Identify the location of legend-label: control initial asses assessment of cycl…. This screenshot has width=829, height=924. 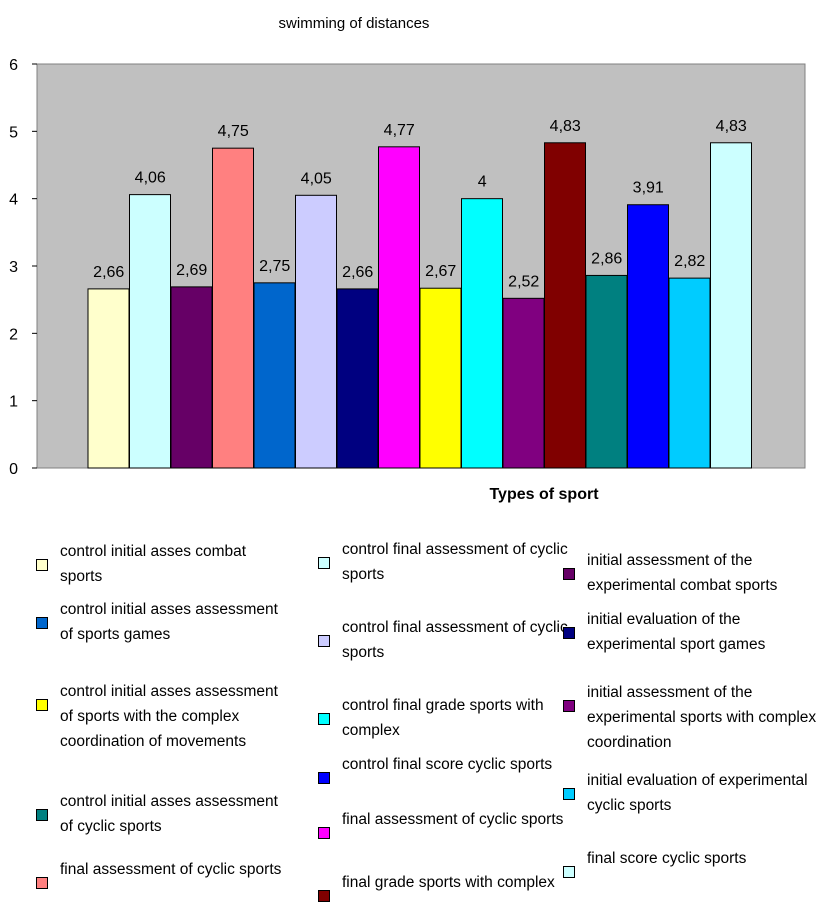
(169, 814).